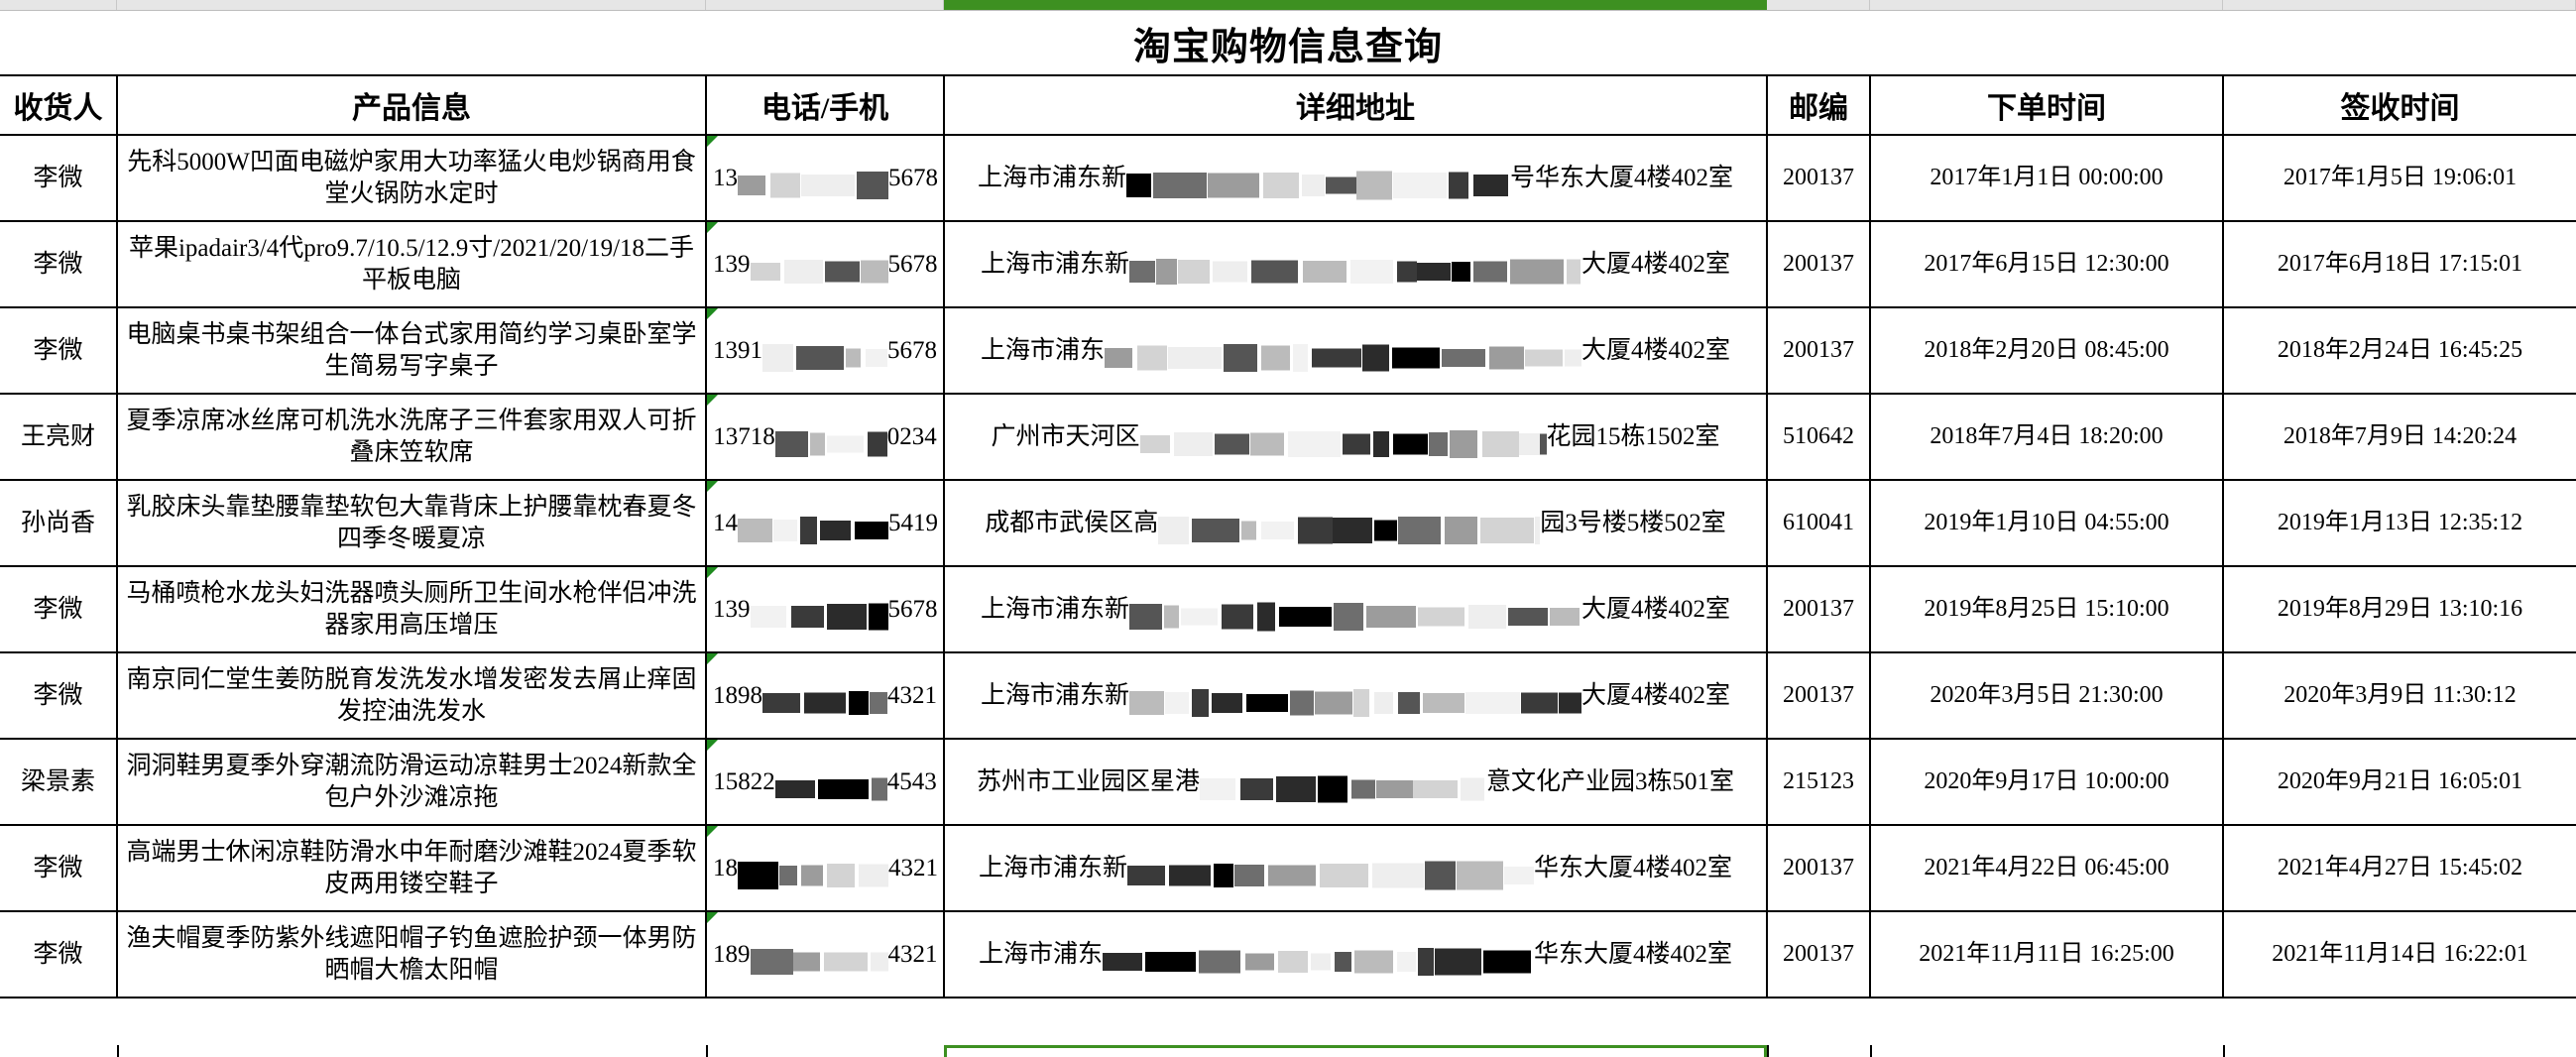  What do you see at coordinates (2047, 609) in the screenshot?
I see `cell-order-time: 2019年8月25日 15:10:00` at bounding box center [2047, 609].